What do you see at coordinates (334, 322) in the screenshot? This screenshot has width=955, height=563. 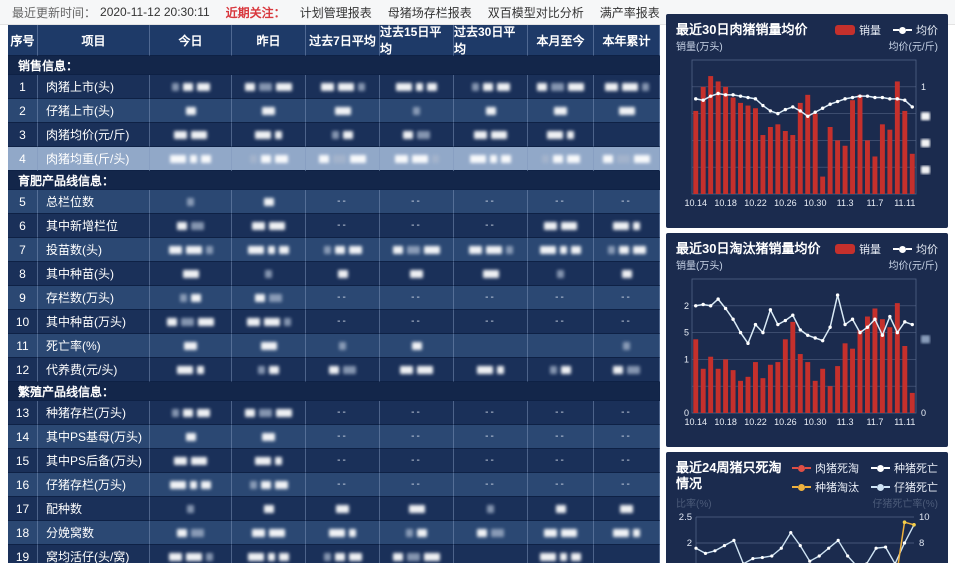 I see `table-row: 10 其中种苗(万头) -- -- -- -- --` at bounding box center [334, 322].